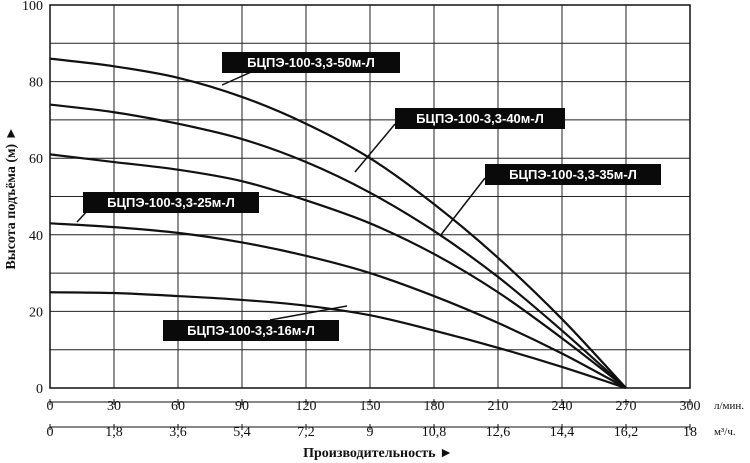 This screenshot has width=750, height=463. I want to click on y-axis-ticks: 0 20 40 60 80 100, so click(32, 198).